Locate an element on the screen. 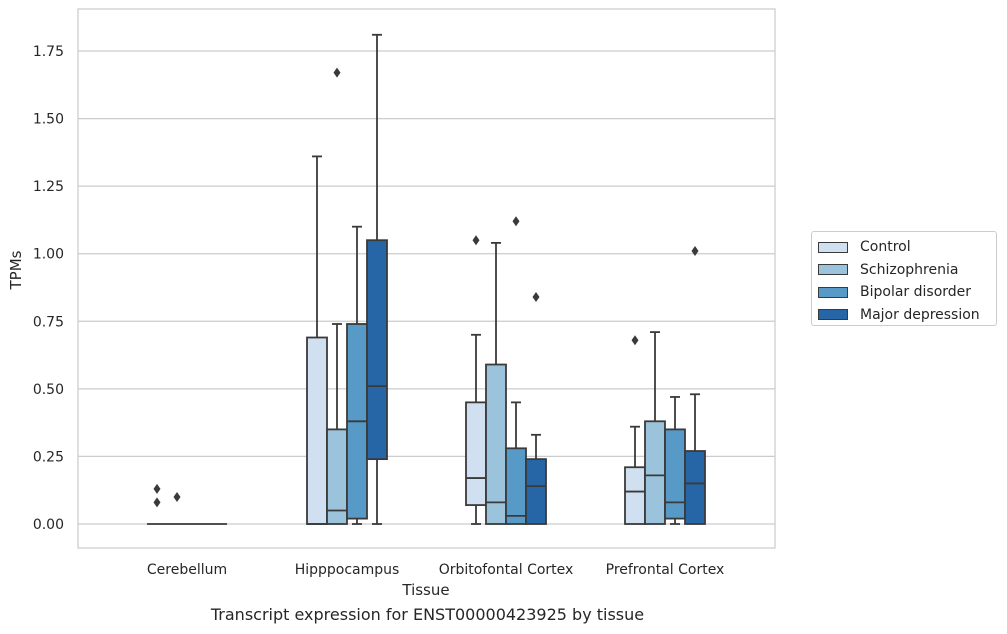  legend-label: Control is located at coordinates (885, 247).